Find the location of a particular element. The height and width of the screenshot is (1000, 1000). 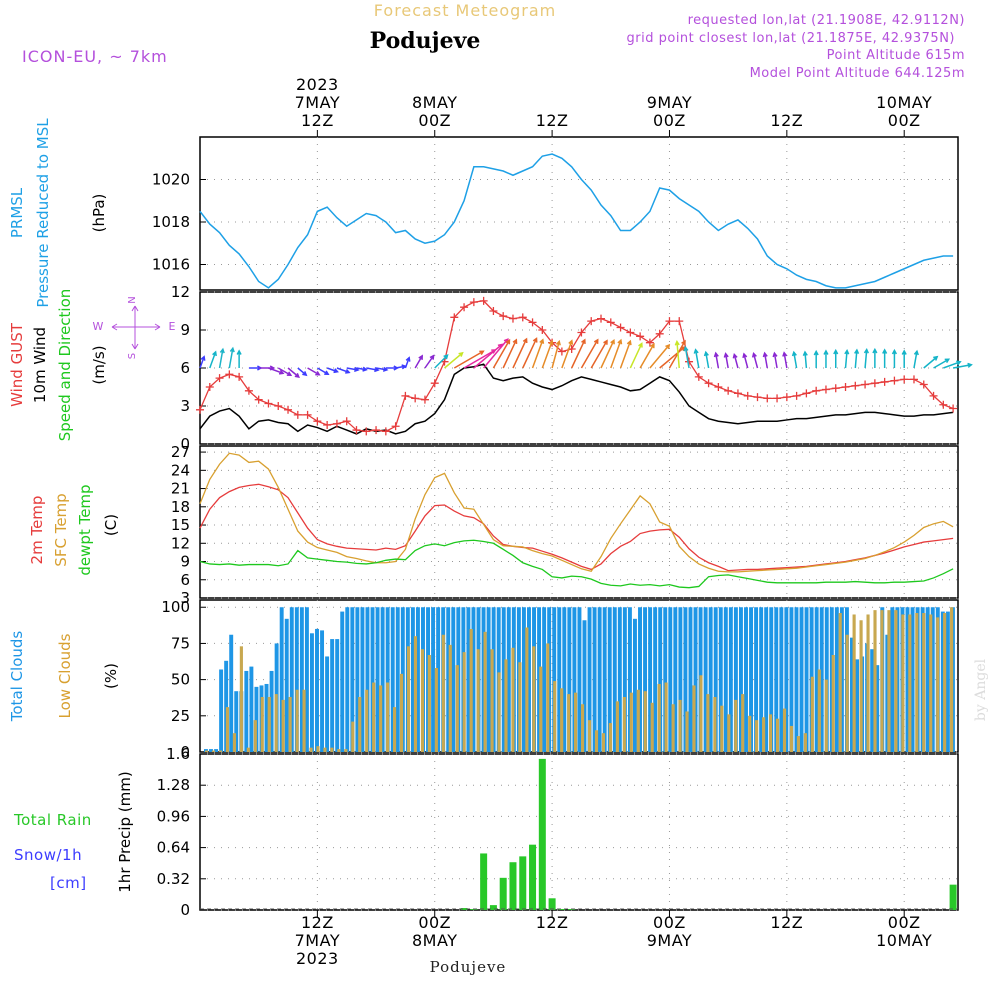

wind-speeddir-label: Speed and Direction is located at coordinates (65, 365).